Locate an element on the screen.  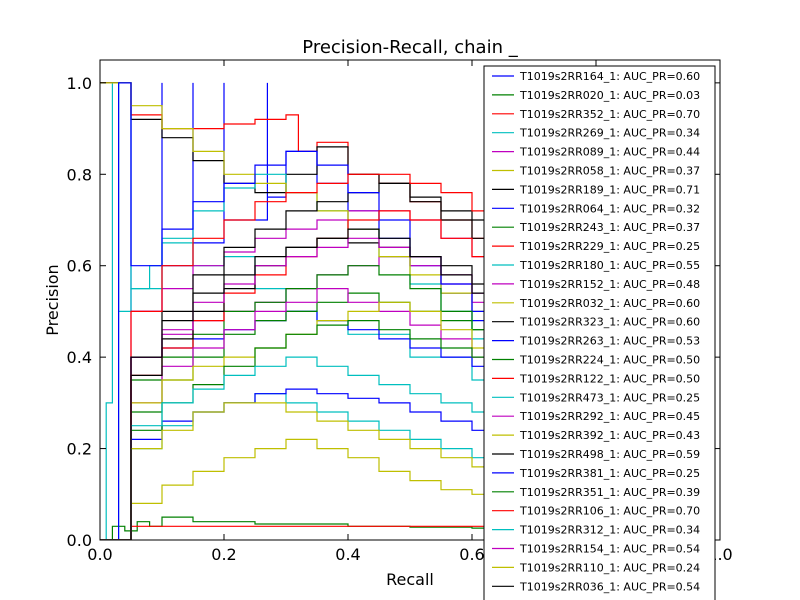
legend-entry: T1019s2RR263_1: AUC_PR=0.53 is located at coordinates (609, 341).